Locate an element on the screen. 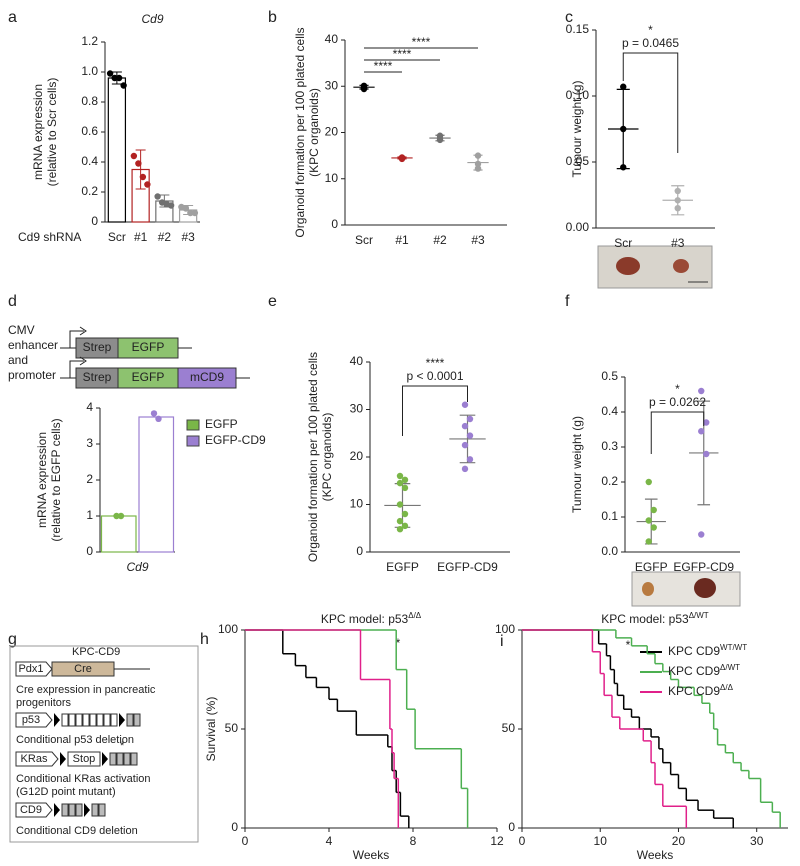 The image size is (800, 866). promoter-label: CMV is located at coordinates (21, 330).